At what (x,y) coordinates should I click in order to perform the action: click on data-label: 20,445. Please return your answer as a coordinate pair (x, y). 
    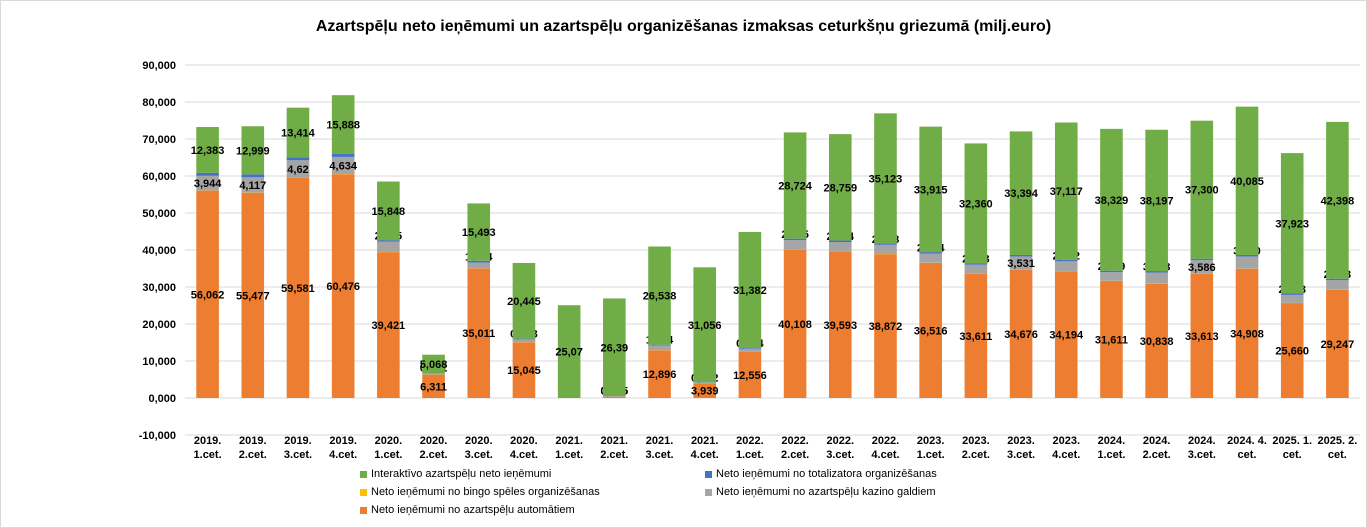
    Looking at the image, I should click on (524, 302).